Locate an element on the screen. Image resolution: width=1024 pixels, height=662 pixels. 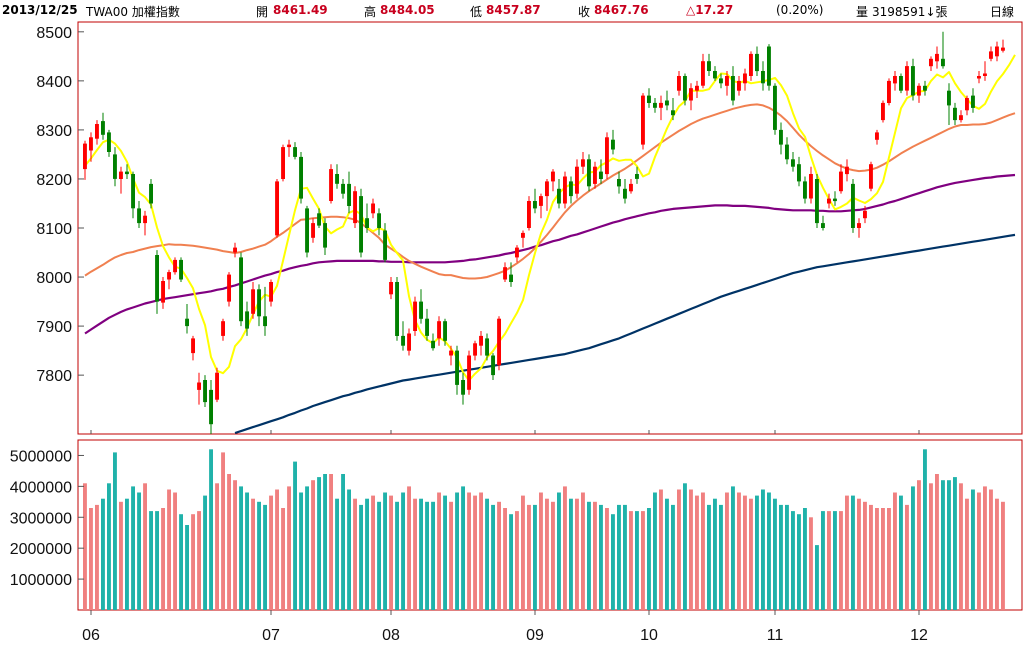
volume-label: 量 is located at coordinates (862, 12).